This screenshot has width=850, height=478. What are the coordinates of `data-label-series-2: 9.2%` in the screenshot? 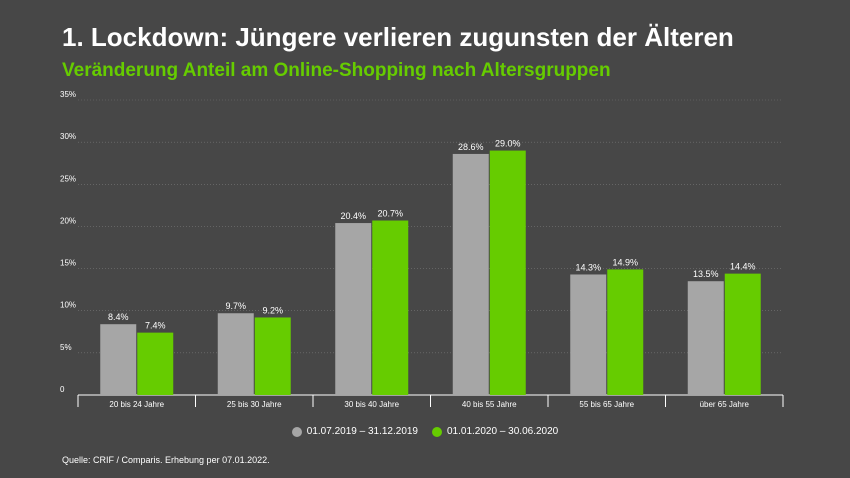 It's located at (272, 310).